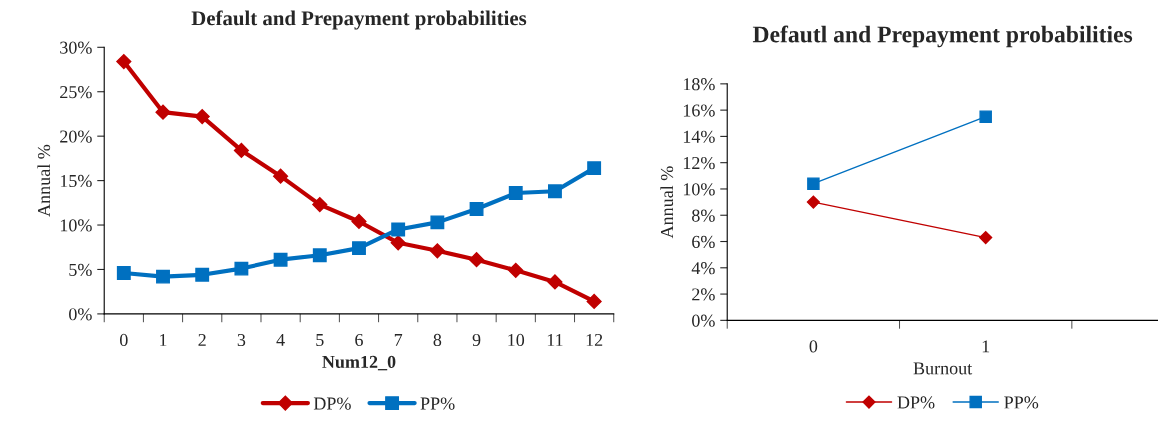 The image size is (1158, 430). I want to click on x-axis-title: Burnout, so click(943, 368).